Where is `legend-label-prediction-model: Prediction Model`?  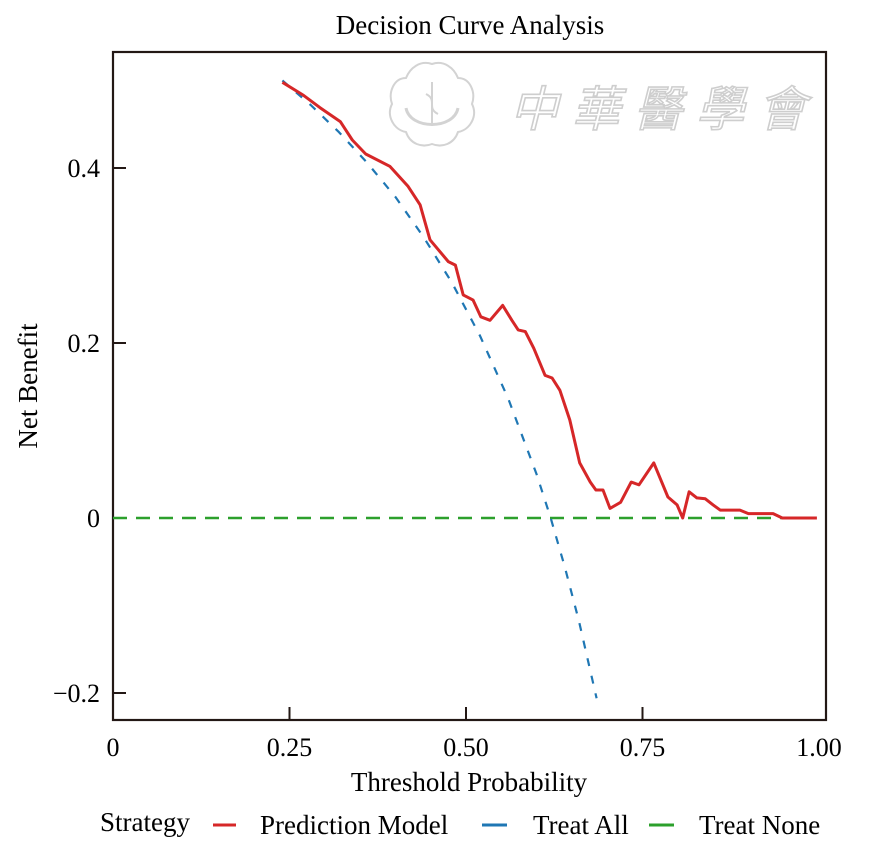
legend-label-prediction-model: Prediction Model is located at coordinates (354, 825).